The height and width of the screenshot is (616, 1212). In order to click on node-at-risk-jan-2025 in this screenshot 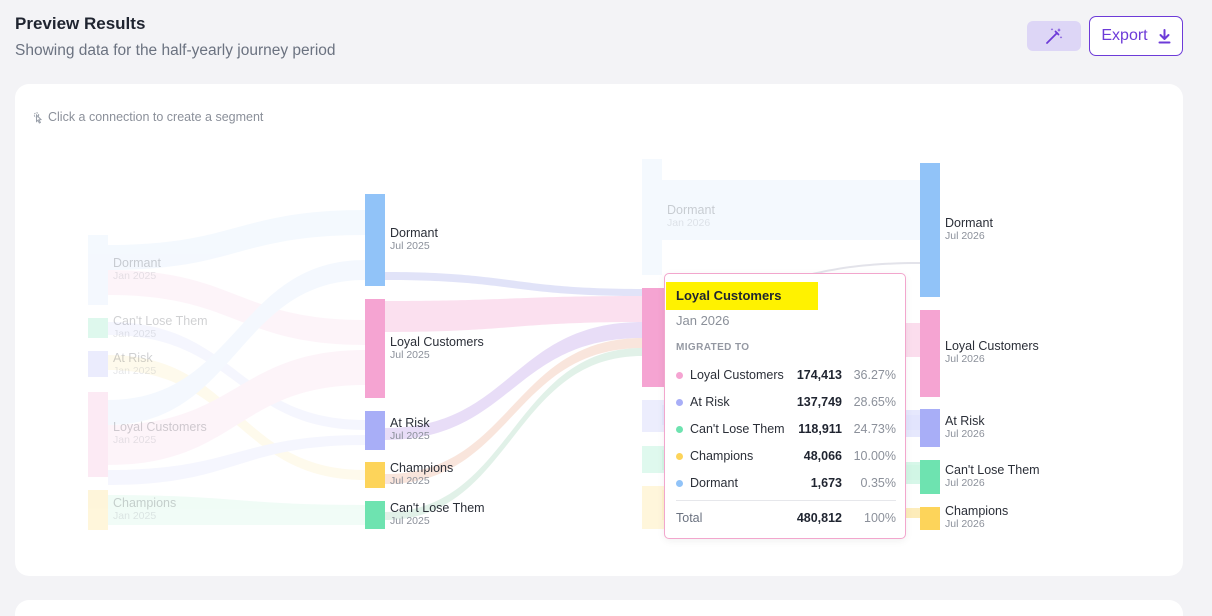, I will do `click(98, 364)`.